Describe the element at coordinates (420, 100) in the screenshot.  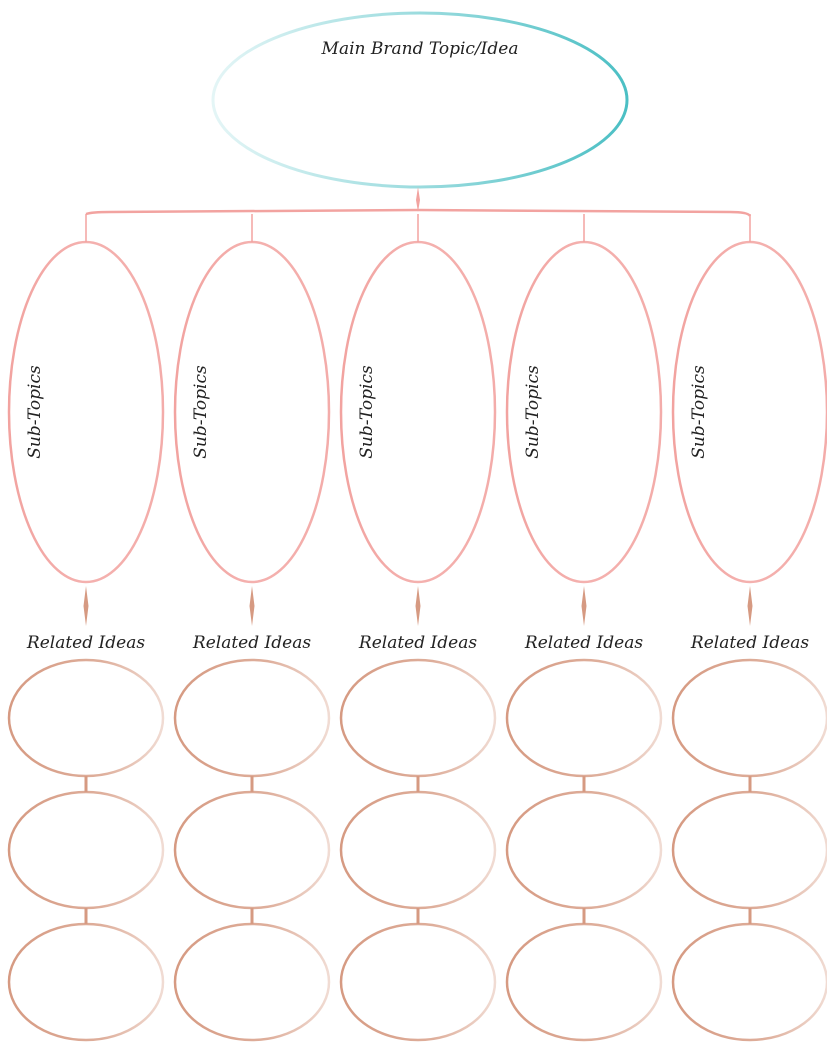
I see `main-topic-ellipse` at that location.